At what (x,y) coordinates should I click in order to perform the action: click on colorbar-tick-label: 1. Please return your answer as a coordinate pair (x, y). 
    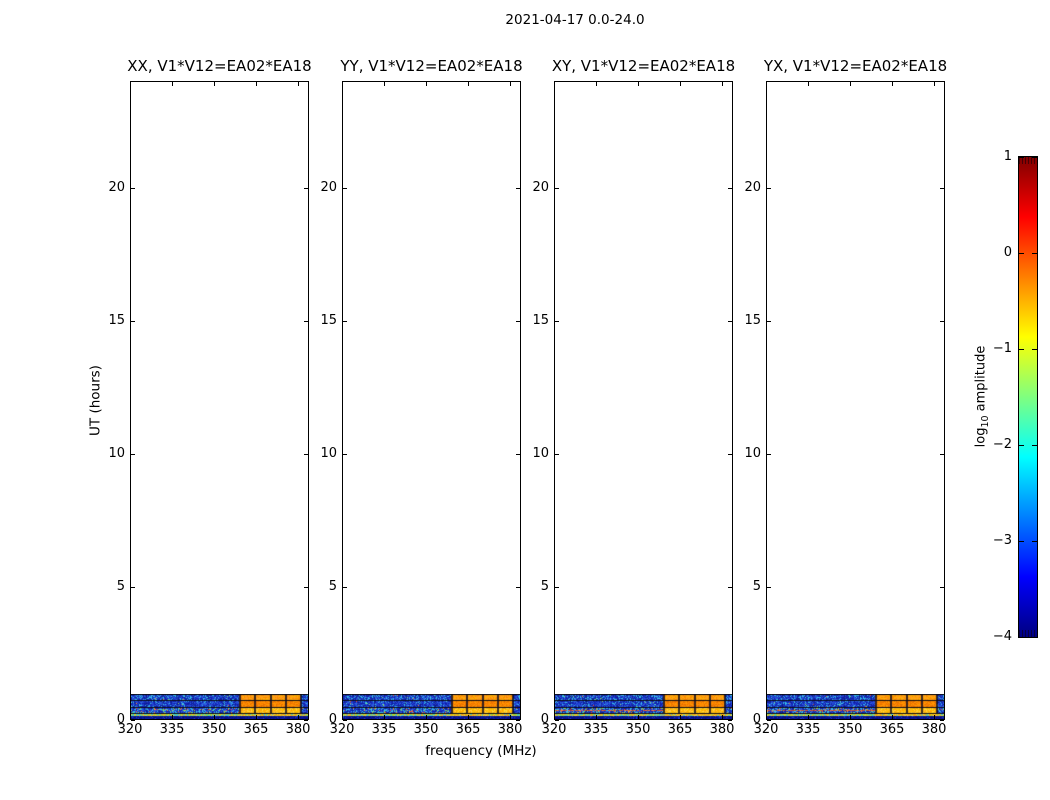
    Looking at the image, I should click on (1007, 156).